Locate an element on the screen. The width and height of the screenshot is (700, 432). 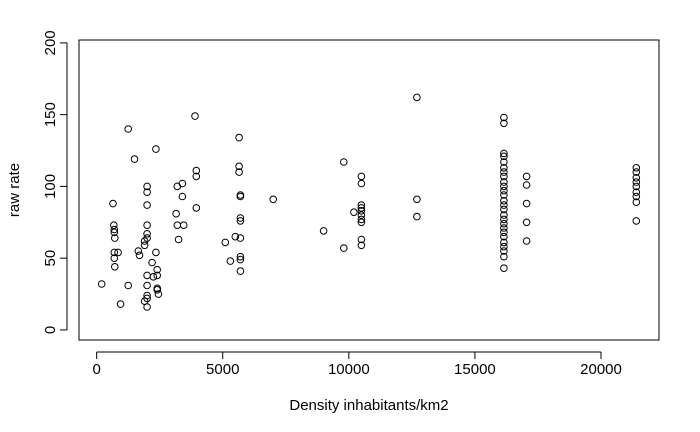
x-axis: 0 5000 10000 15000 20000 is located at coordinates (357, 364).